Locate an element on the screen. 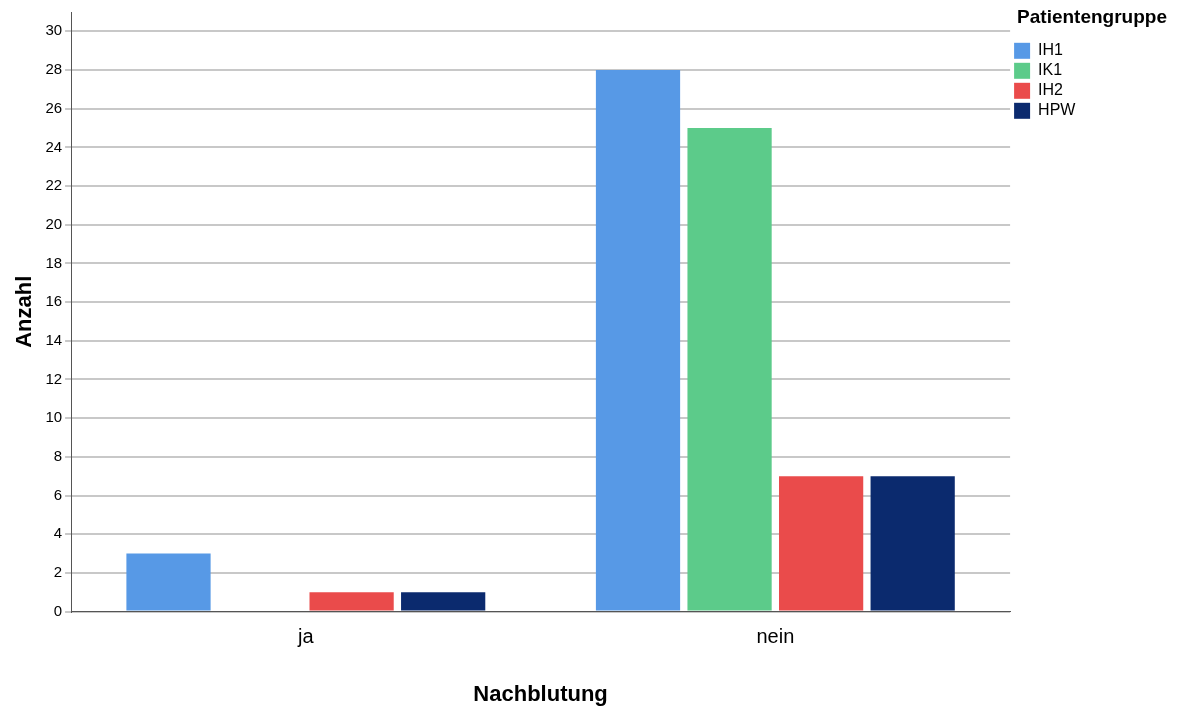 The height and width of the screenshot is (720, 1180). x-tick-label: nein is located at coordinates (775, 636).